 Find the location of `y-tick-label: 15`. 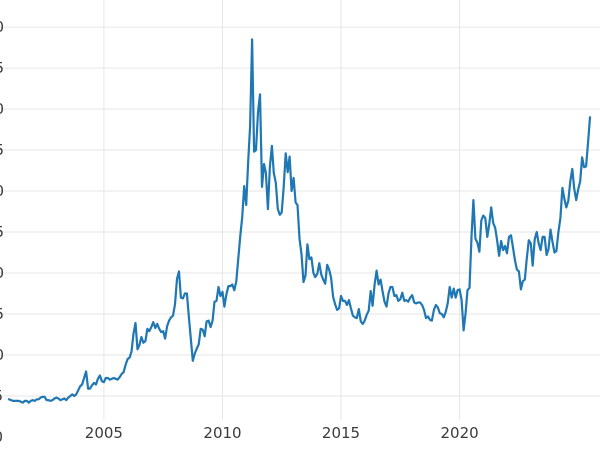

y-tick-label: 15 is located at coordinates (2, 314).